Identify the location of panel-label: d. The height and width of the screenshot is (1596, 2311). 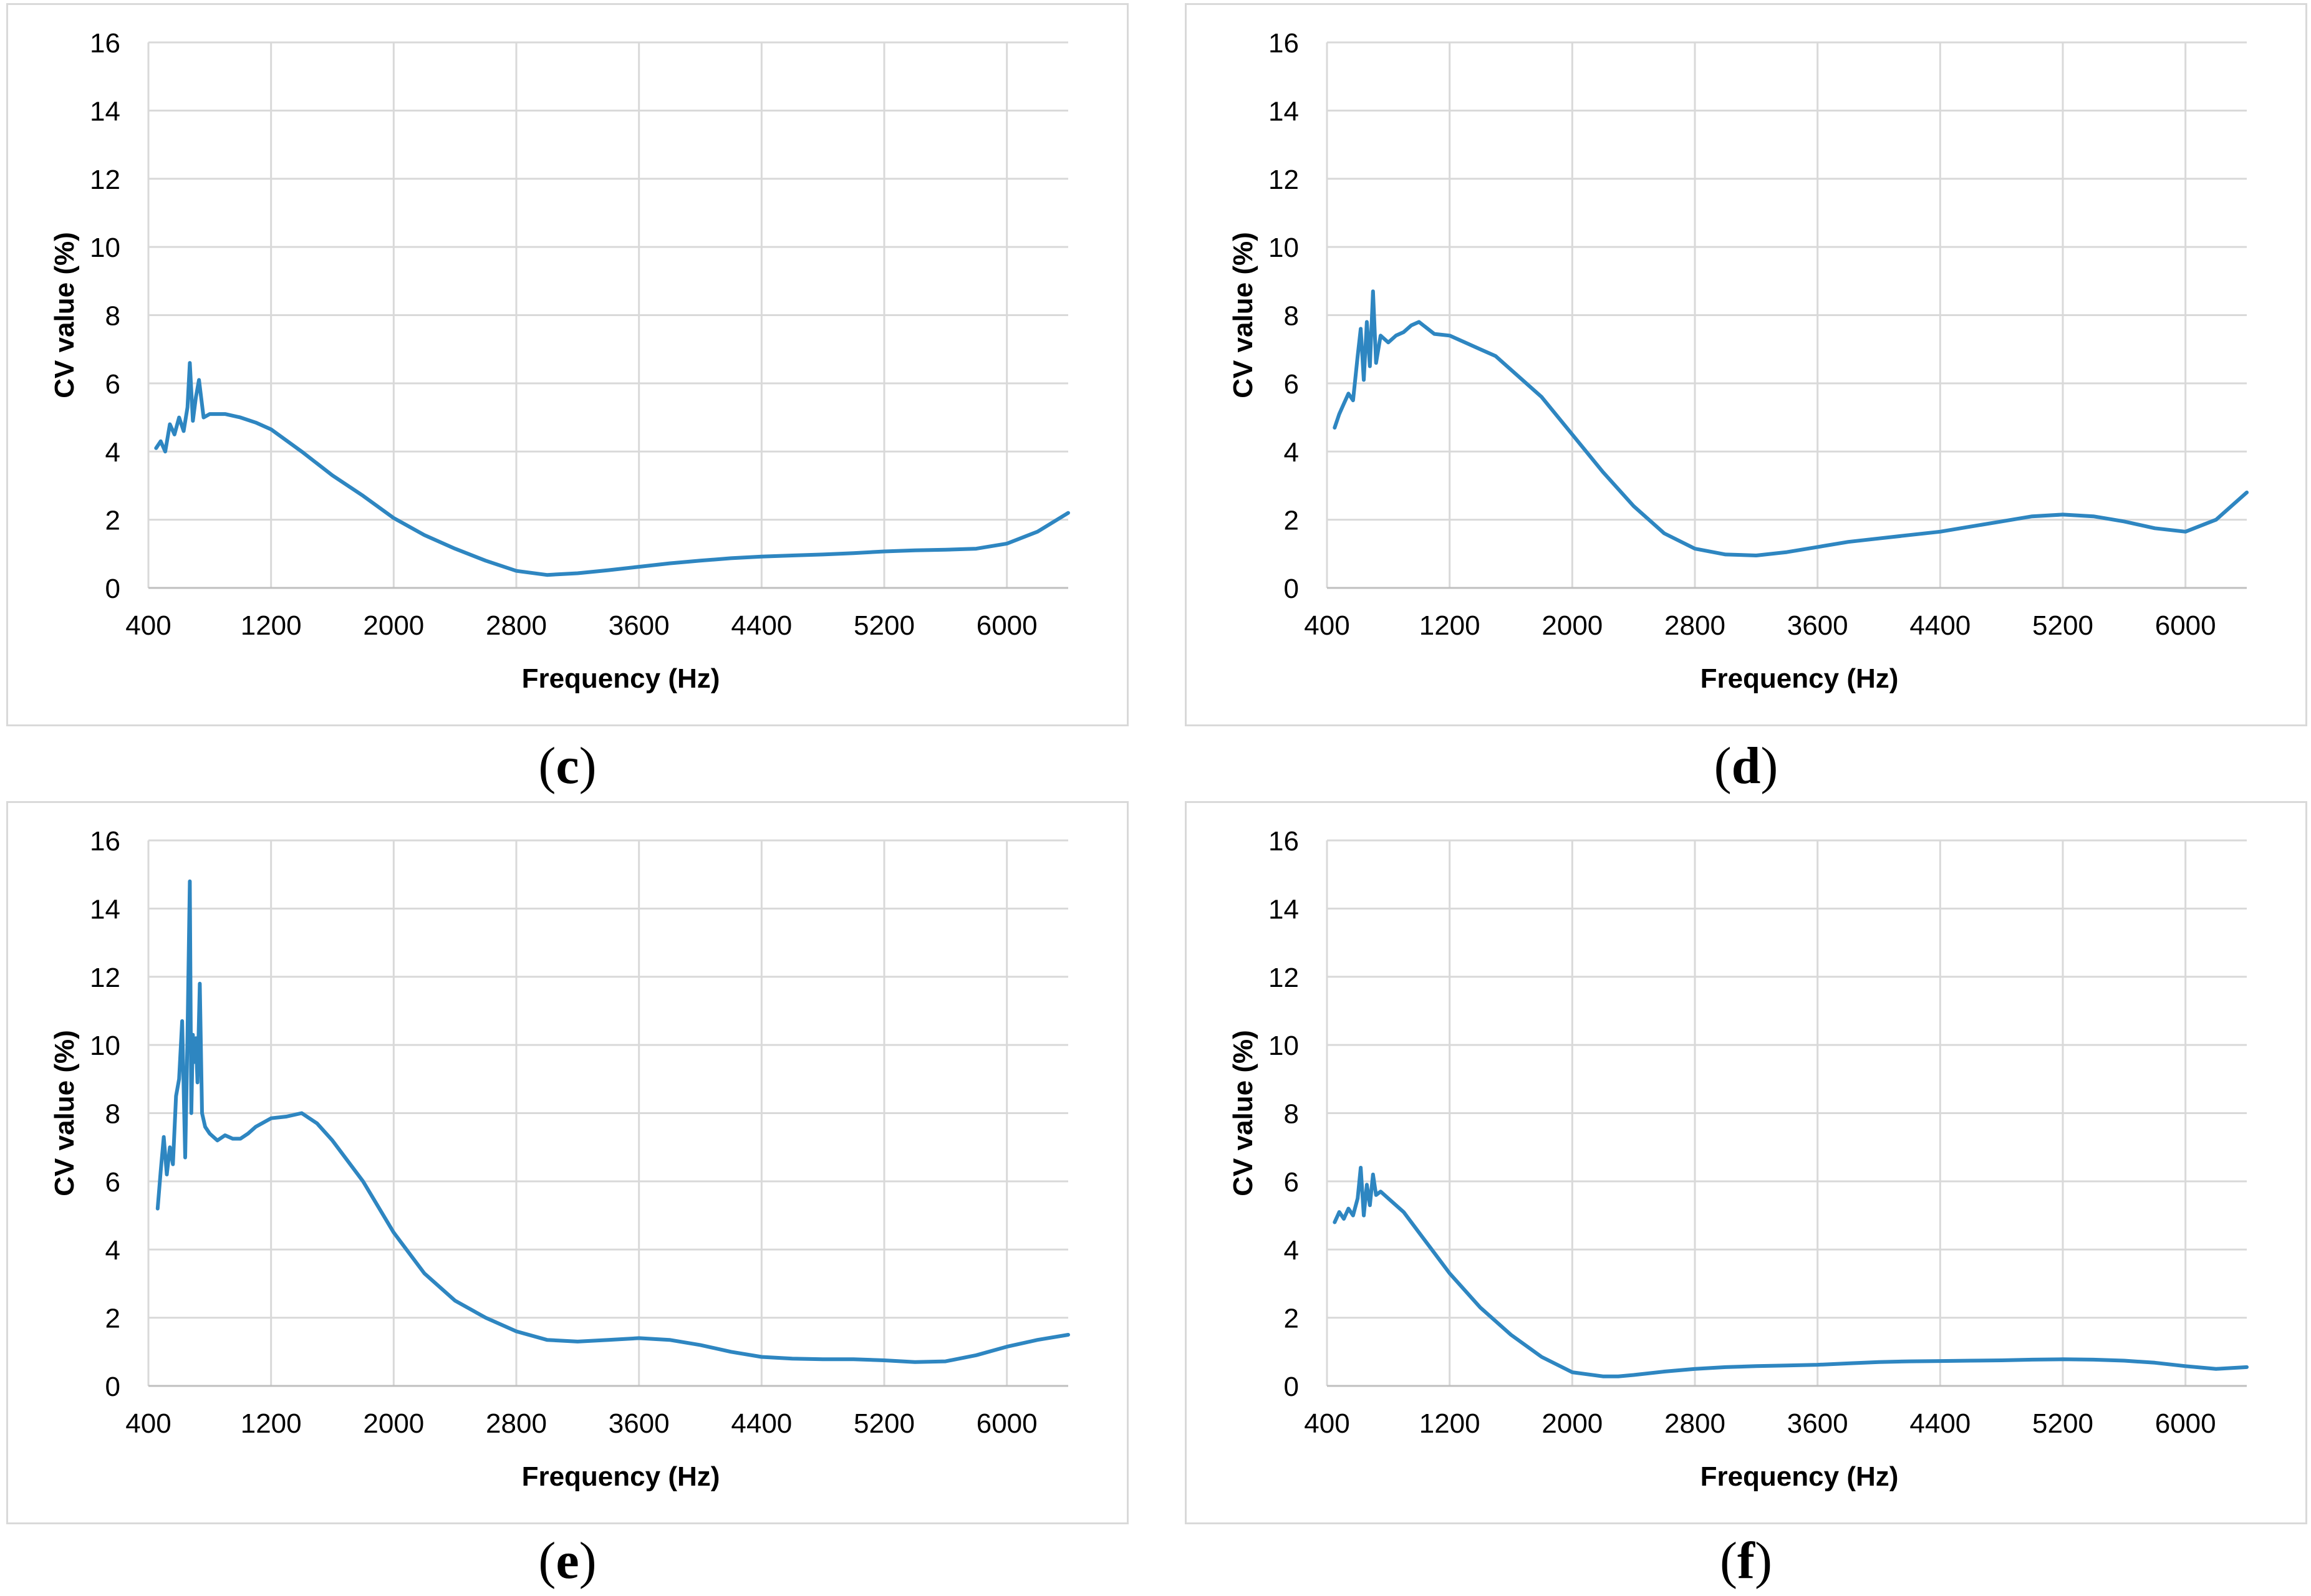
(1746, 766).